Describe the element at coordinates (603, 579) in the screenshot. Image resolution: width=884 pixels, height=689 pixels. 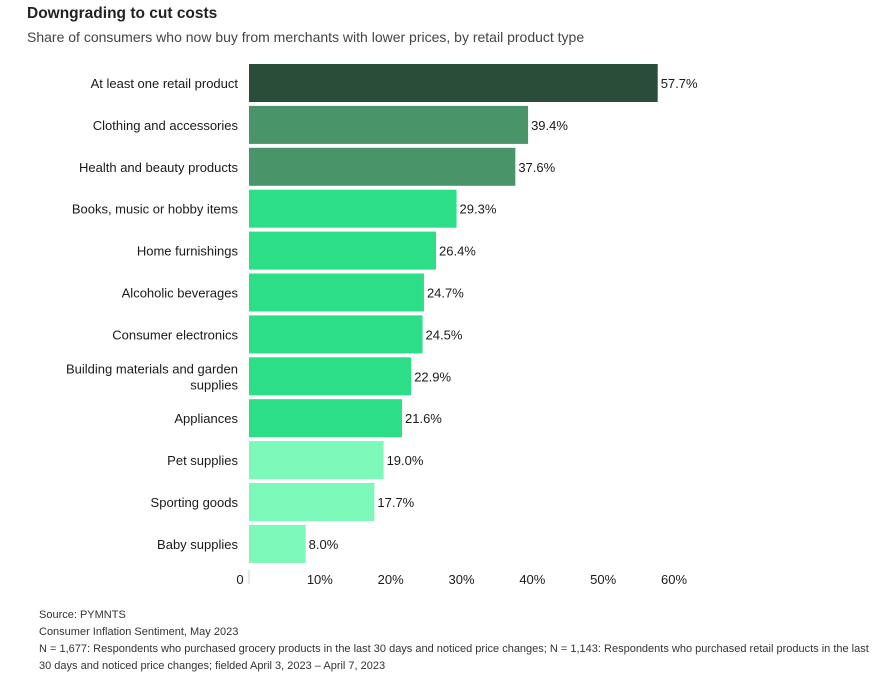
I see `x-tick-label: 50%` at that location.